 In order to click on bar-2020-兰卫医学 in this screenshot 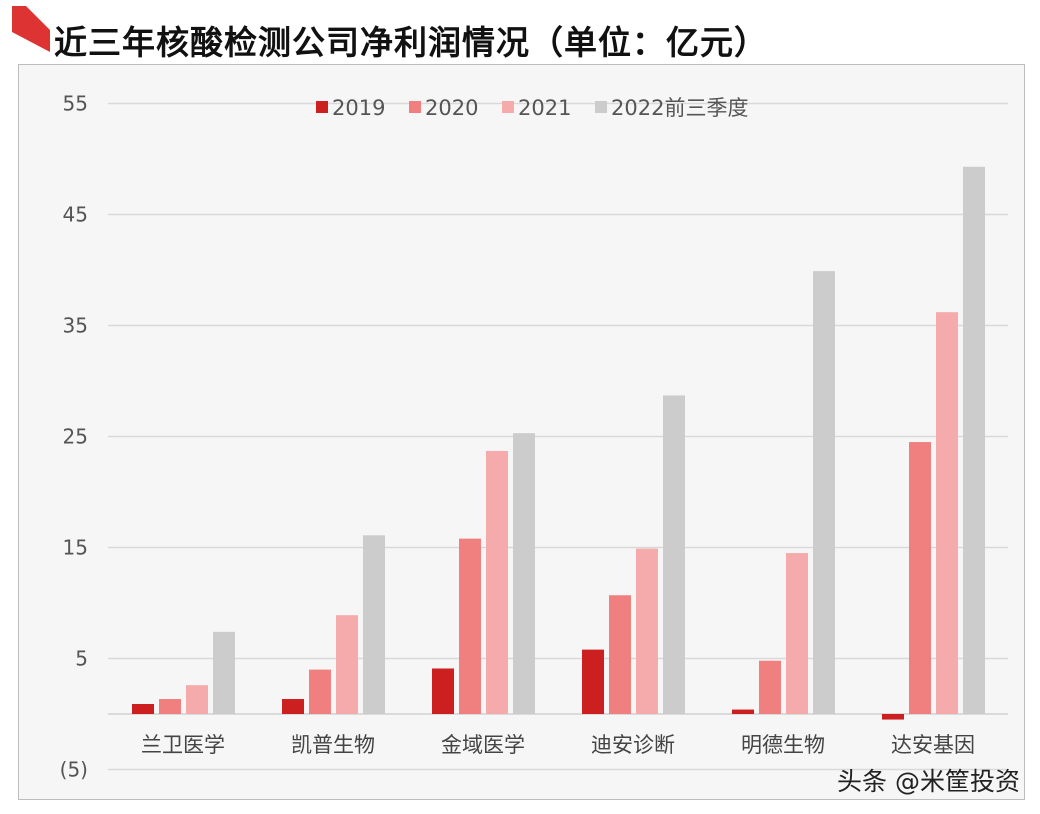, I will do `click(170, 706)`.